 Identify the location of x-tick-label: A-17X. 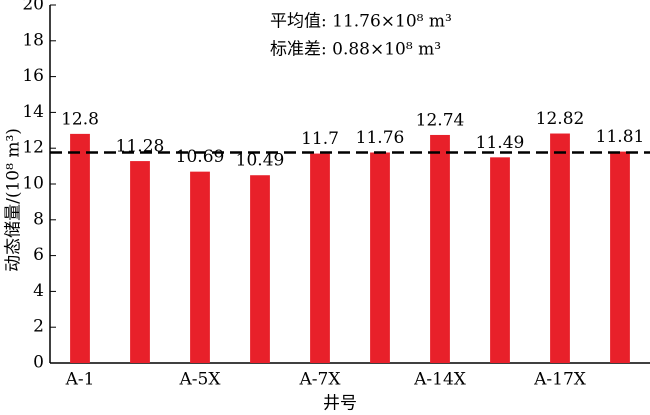
(560, 380).